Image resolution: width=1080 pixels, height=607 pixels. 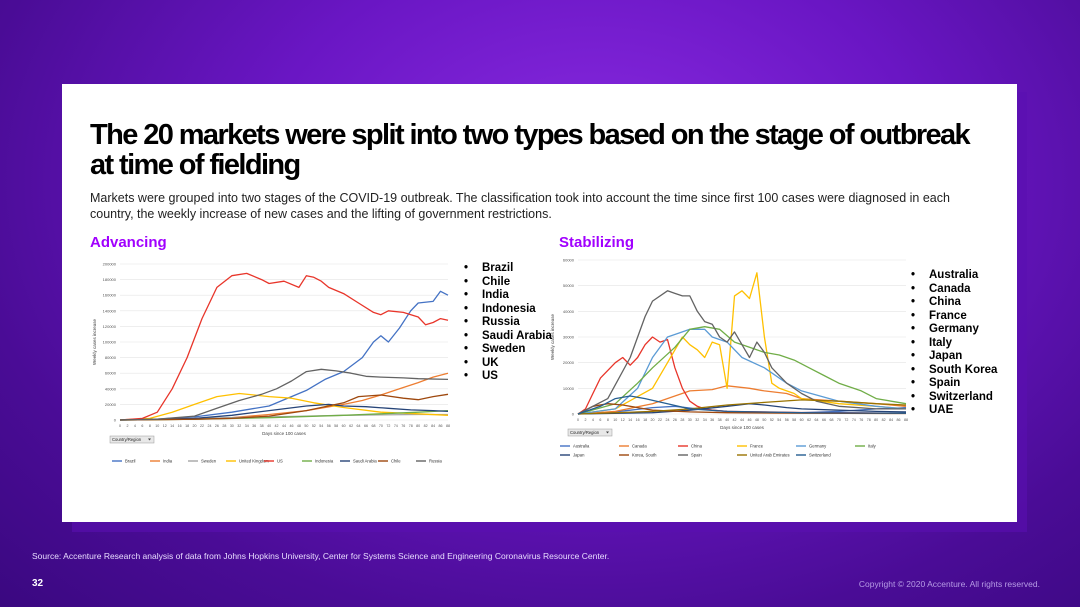 What do you see at coordinates (149, 439) in the screenshot?
I see `chevron-down-icon` at bounding box center [149, 439].